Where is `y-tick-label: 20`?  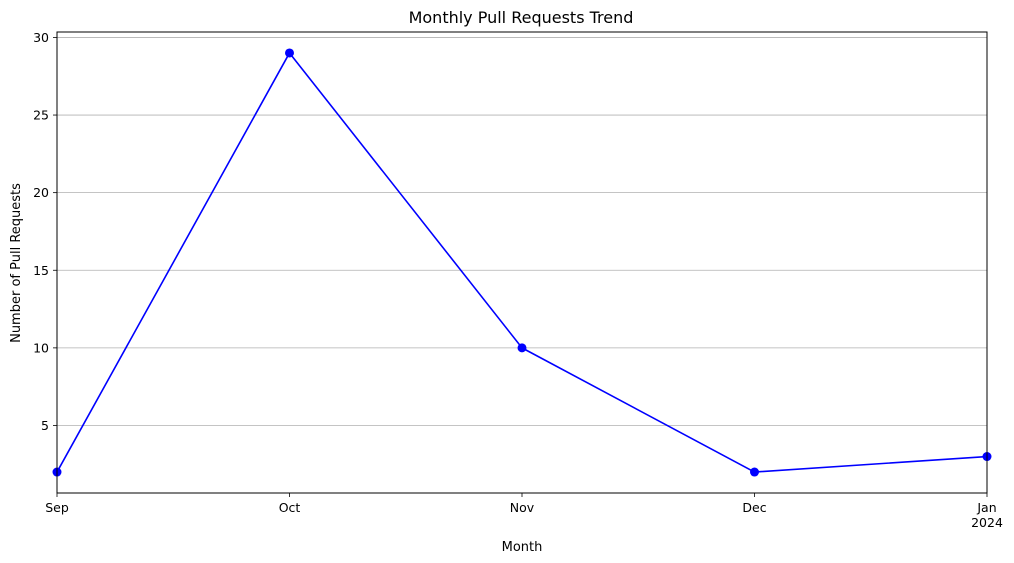
y-tick-label: 20 is located at coordinates (41, 192).